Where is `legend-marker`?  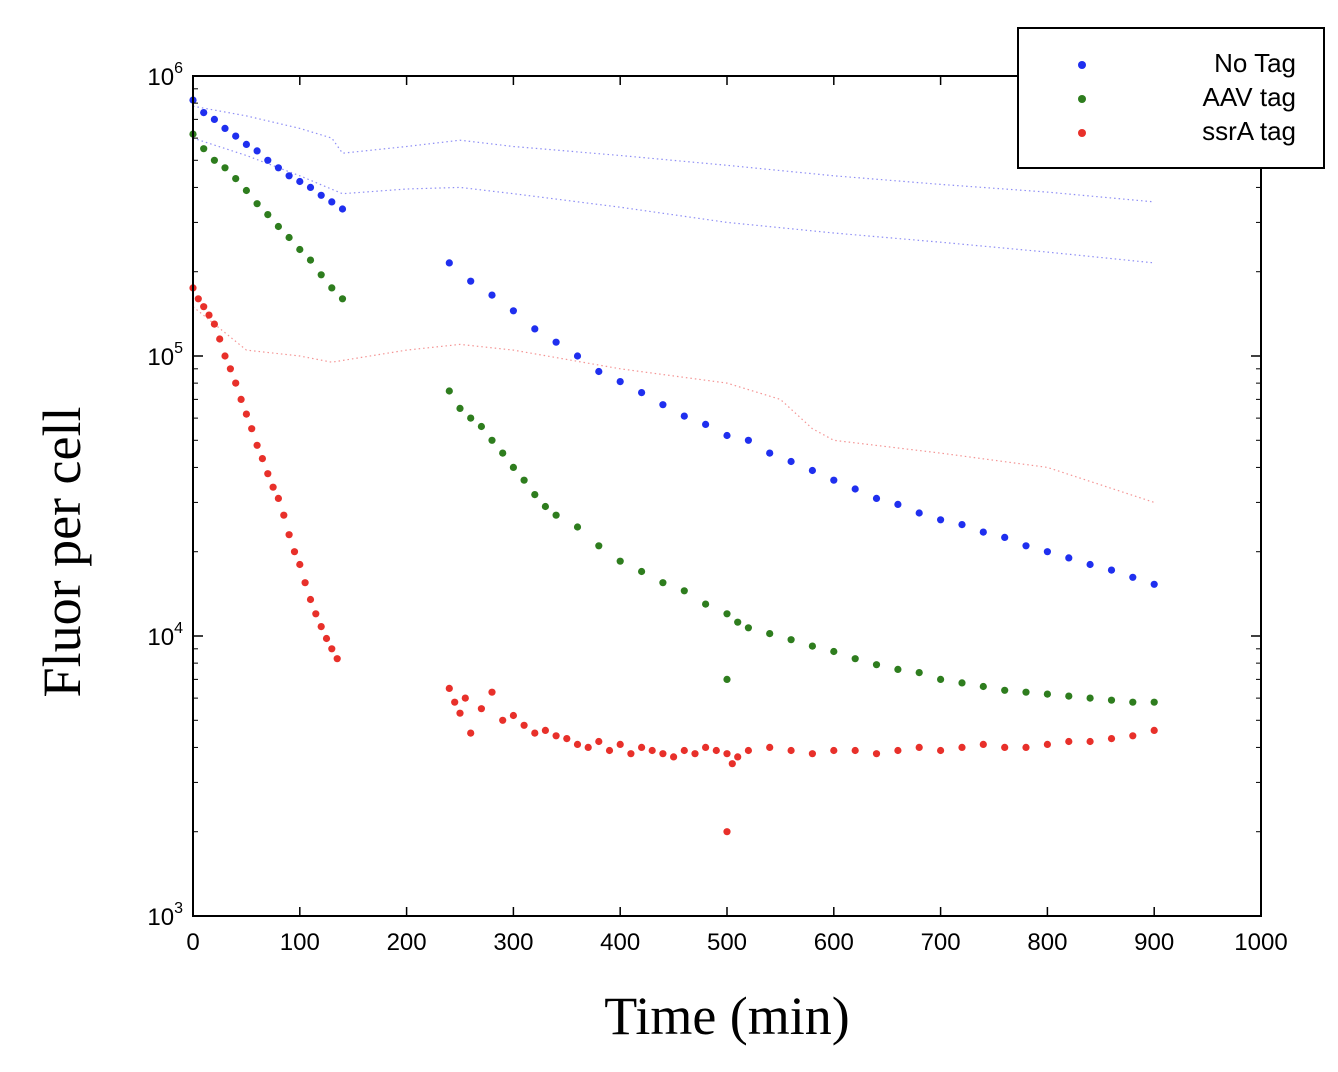 legend-marker is located at coordinates (1082, 65).